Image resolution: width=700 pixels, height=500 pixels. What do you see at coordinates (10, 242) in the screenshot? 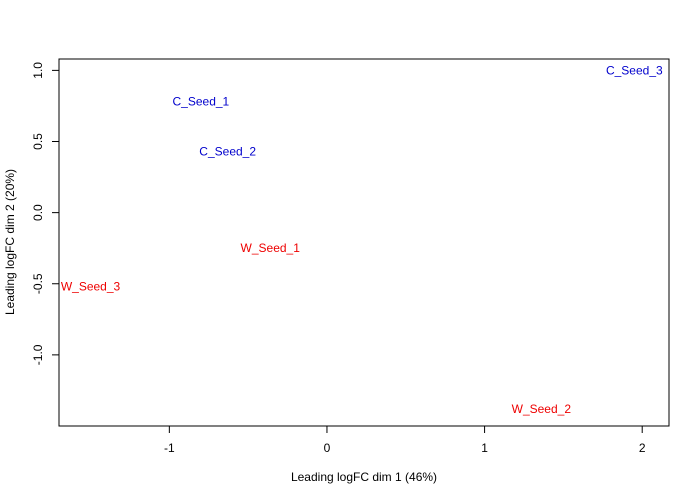
I see `y-axis-title: Leading logFC dim 2 (20%)` at bounding box center [10, 242].